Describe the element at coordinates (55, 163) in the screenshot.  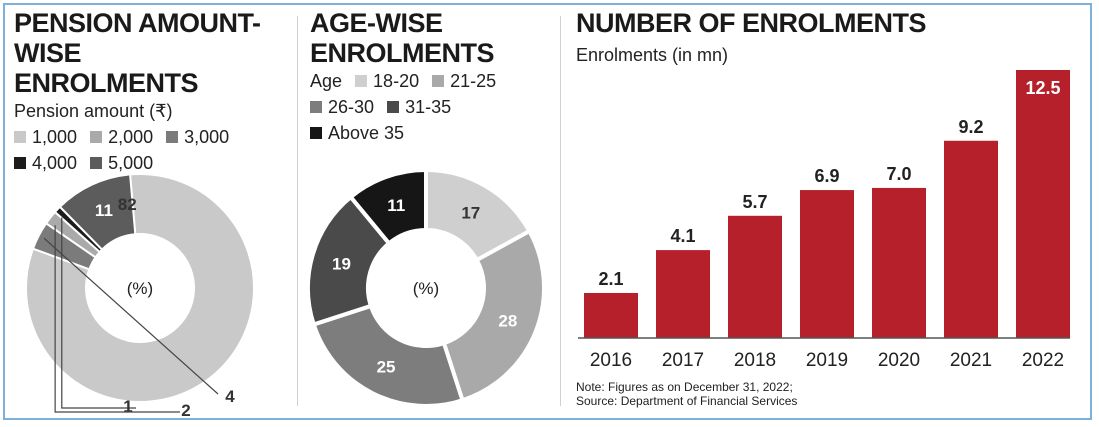
I see `legend-label: 4,000` at that location.